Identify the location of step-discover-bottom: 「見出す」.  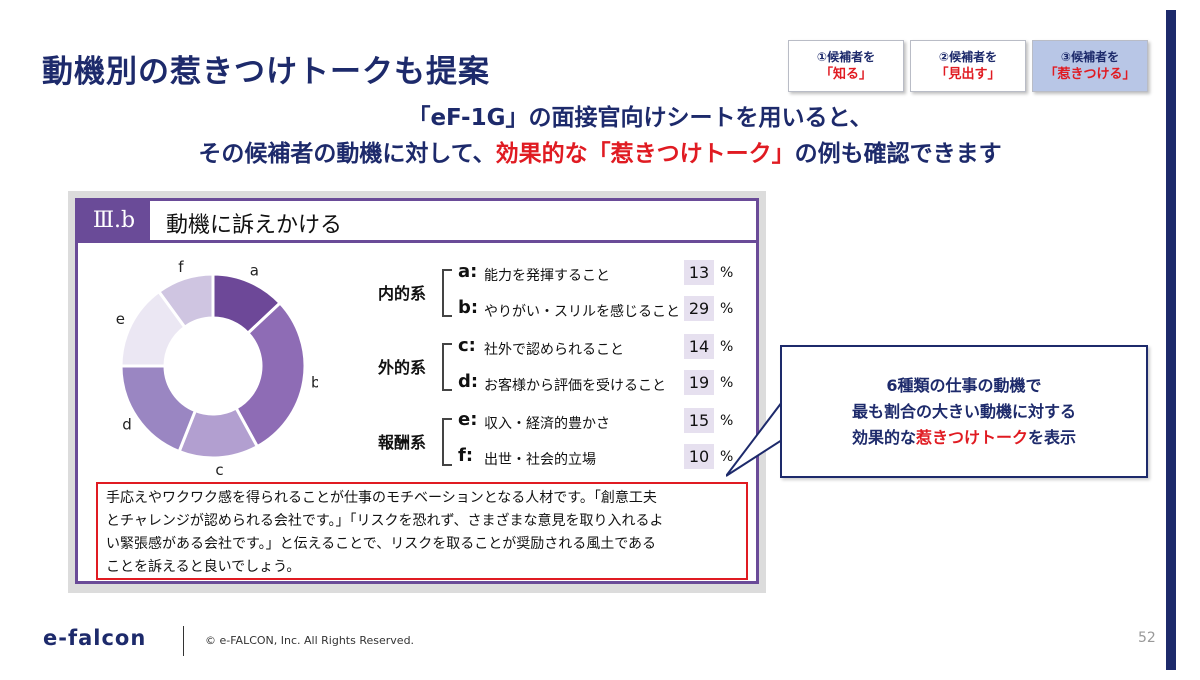
(968, 74).